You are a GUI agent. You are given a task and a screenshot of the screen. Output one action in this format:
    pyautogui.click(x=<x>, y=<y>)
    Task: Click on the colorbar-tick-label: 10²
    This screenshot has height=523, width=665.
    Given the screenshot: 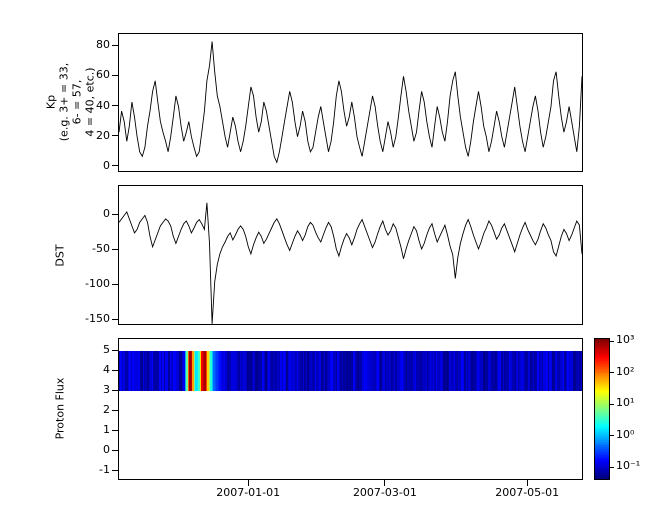 What is the action you would take?
    pyautogui.click(x=625, y=371)
    